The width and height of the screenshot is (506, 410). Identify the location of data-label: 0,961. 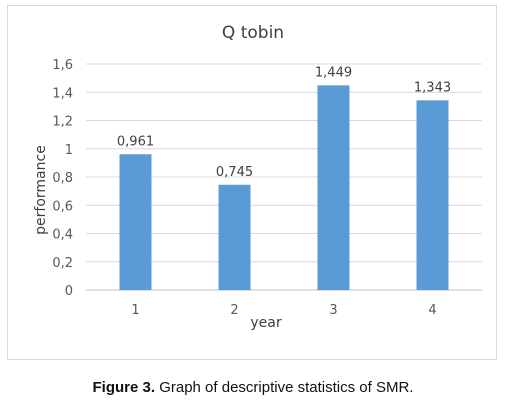
(135, 141).